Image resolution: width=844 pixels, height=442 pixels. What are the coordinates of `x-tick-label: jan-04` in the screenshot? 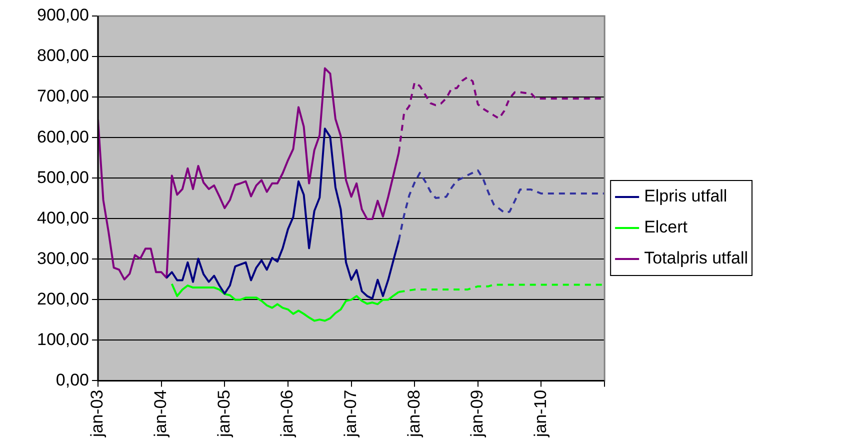 It's located at (160, 414).